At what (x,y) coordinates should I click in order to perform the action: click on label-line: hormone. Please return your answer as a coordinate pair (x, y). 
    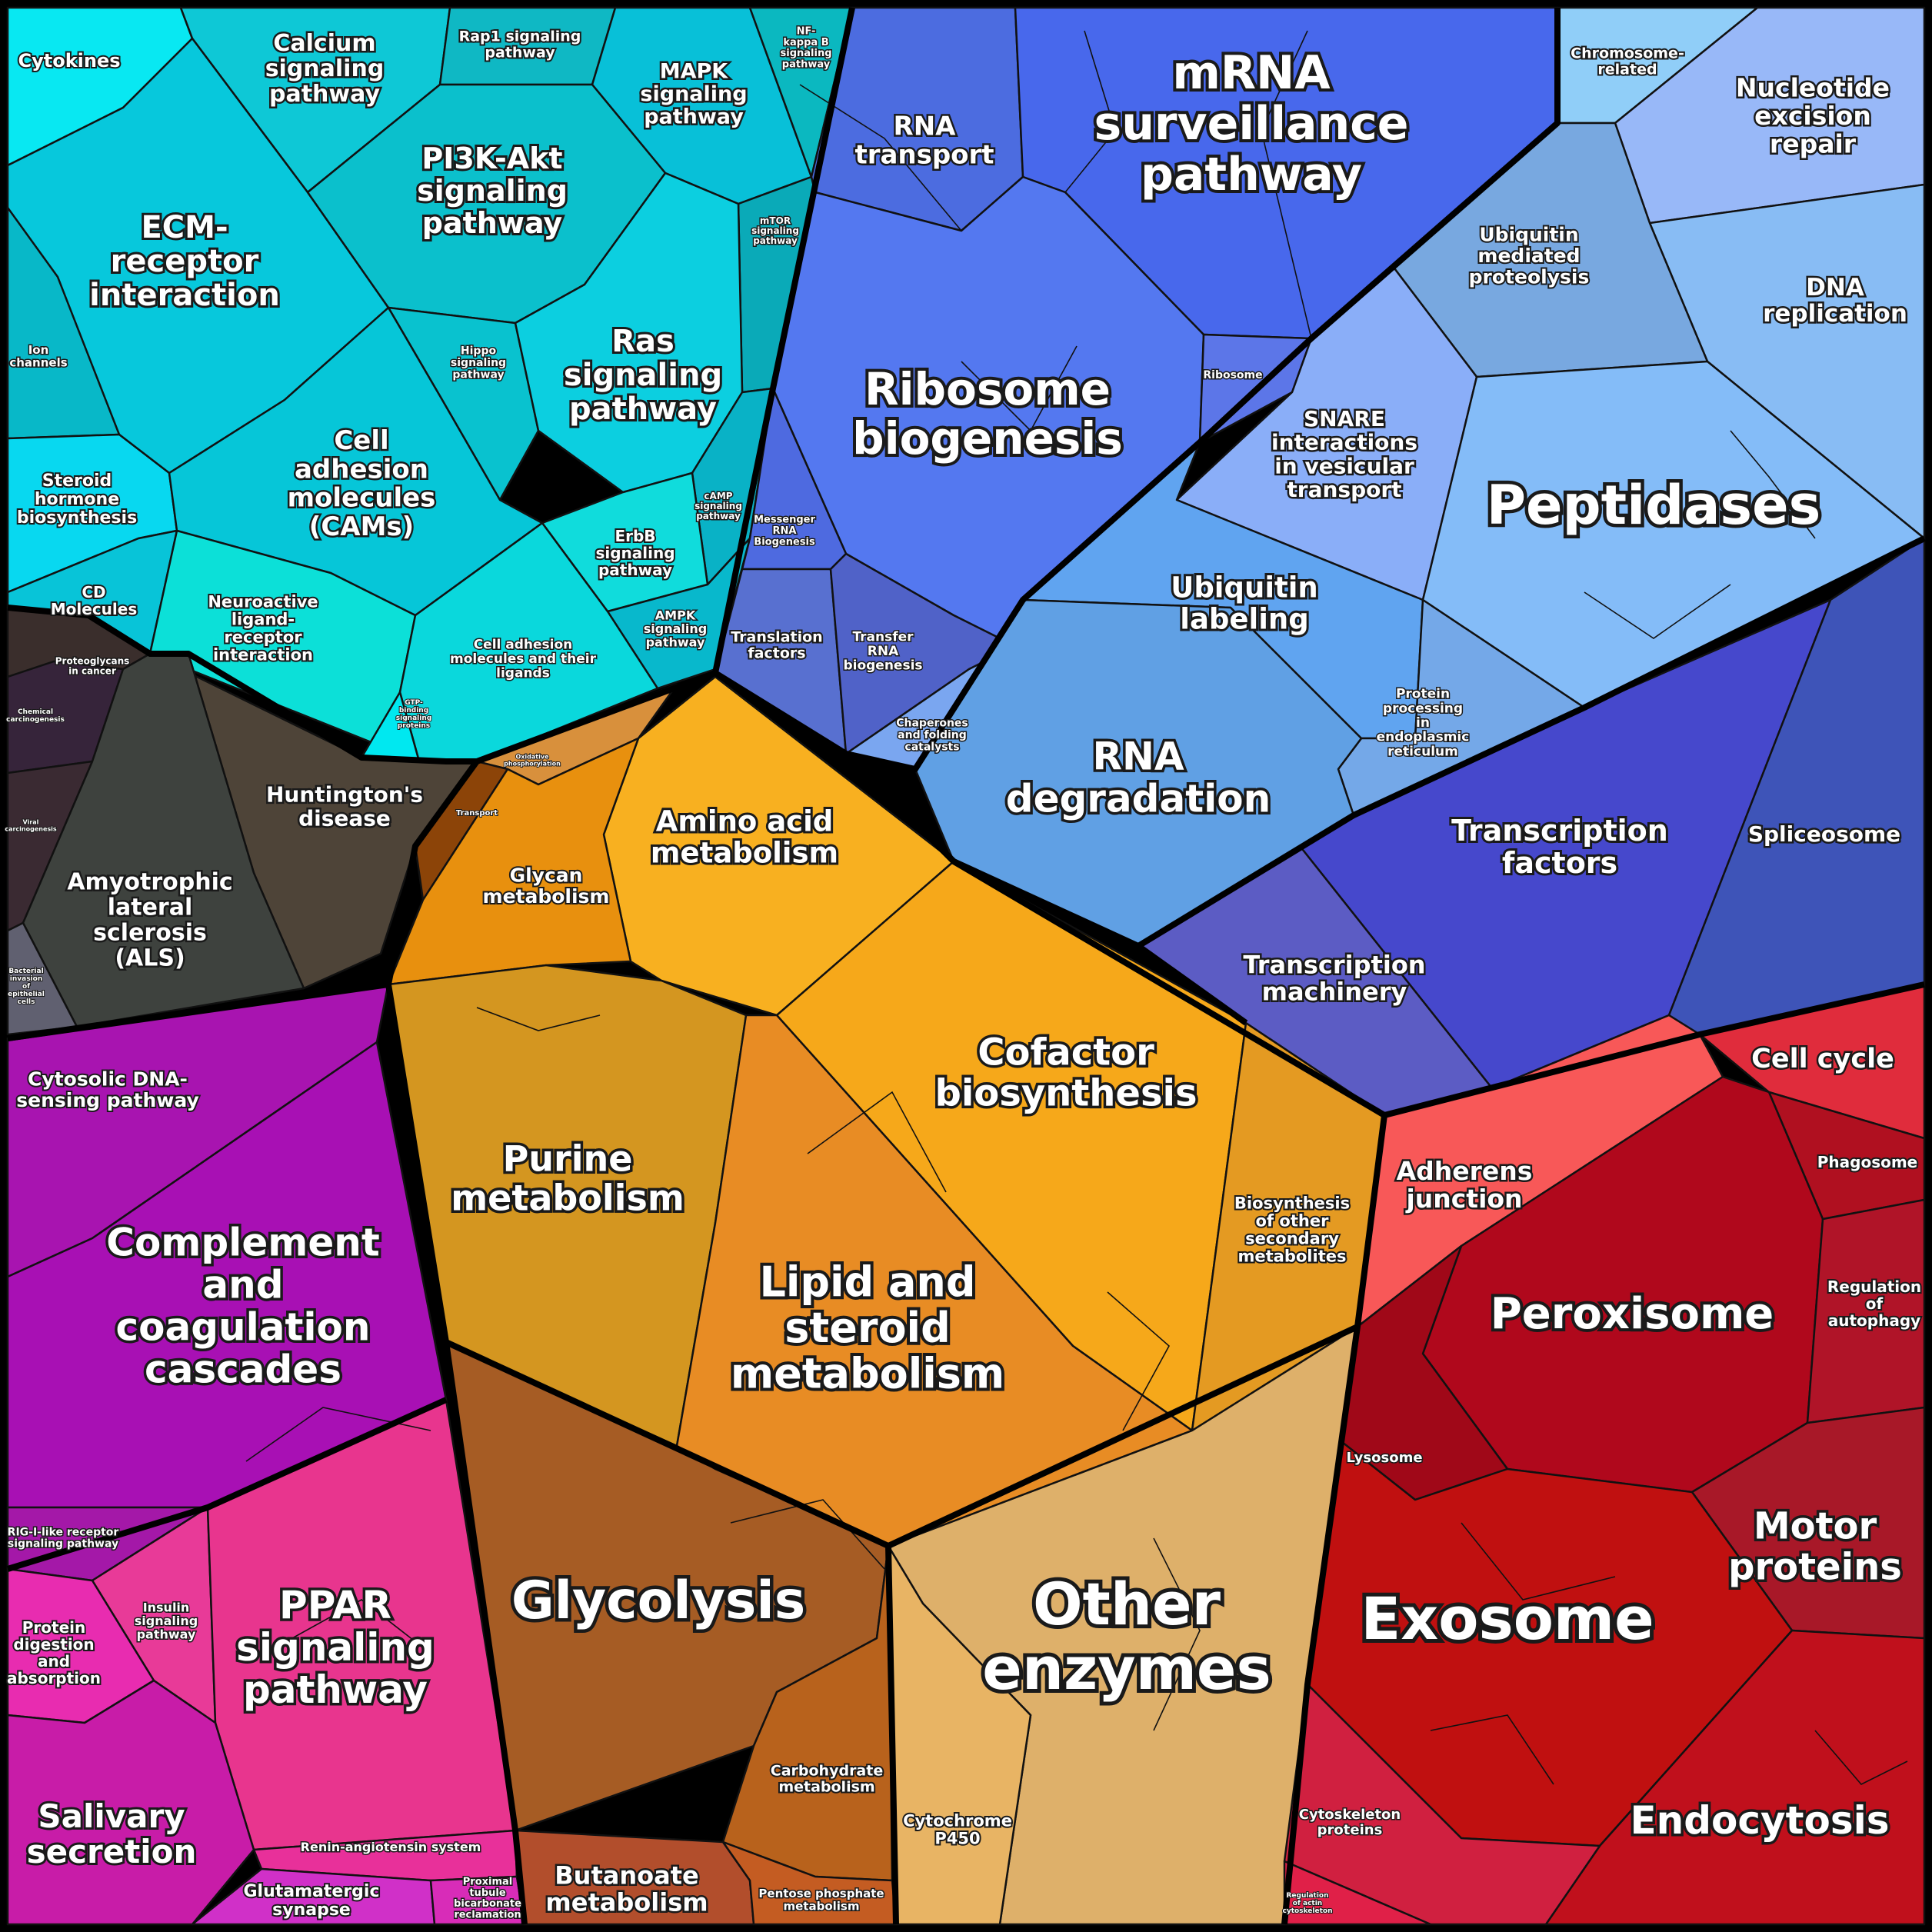
    Looking at the image, I should click on (77, 499).